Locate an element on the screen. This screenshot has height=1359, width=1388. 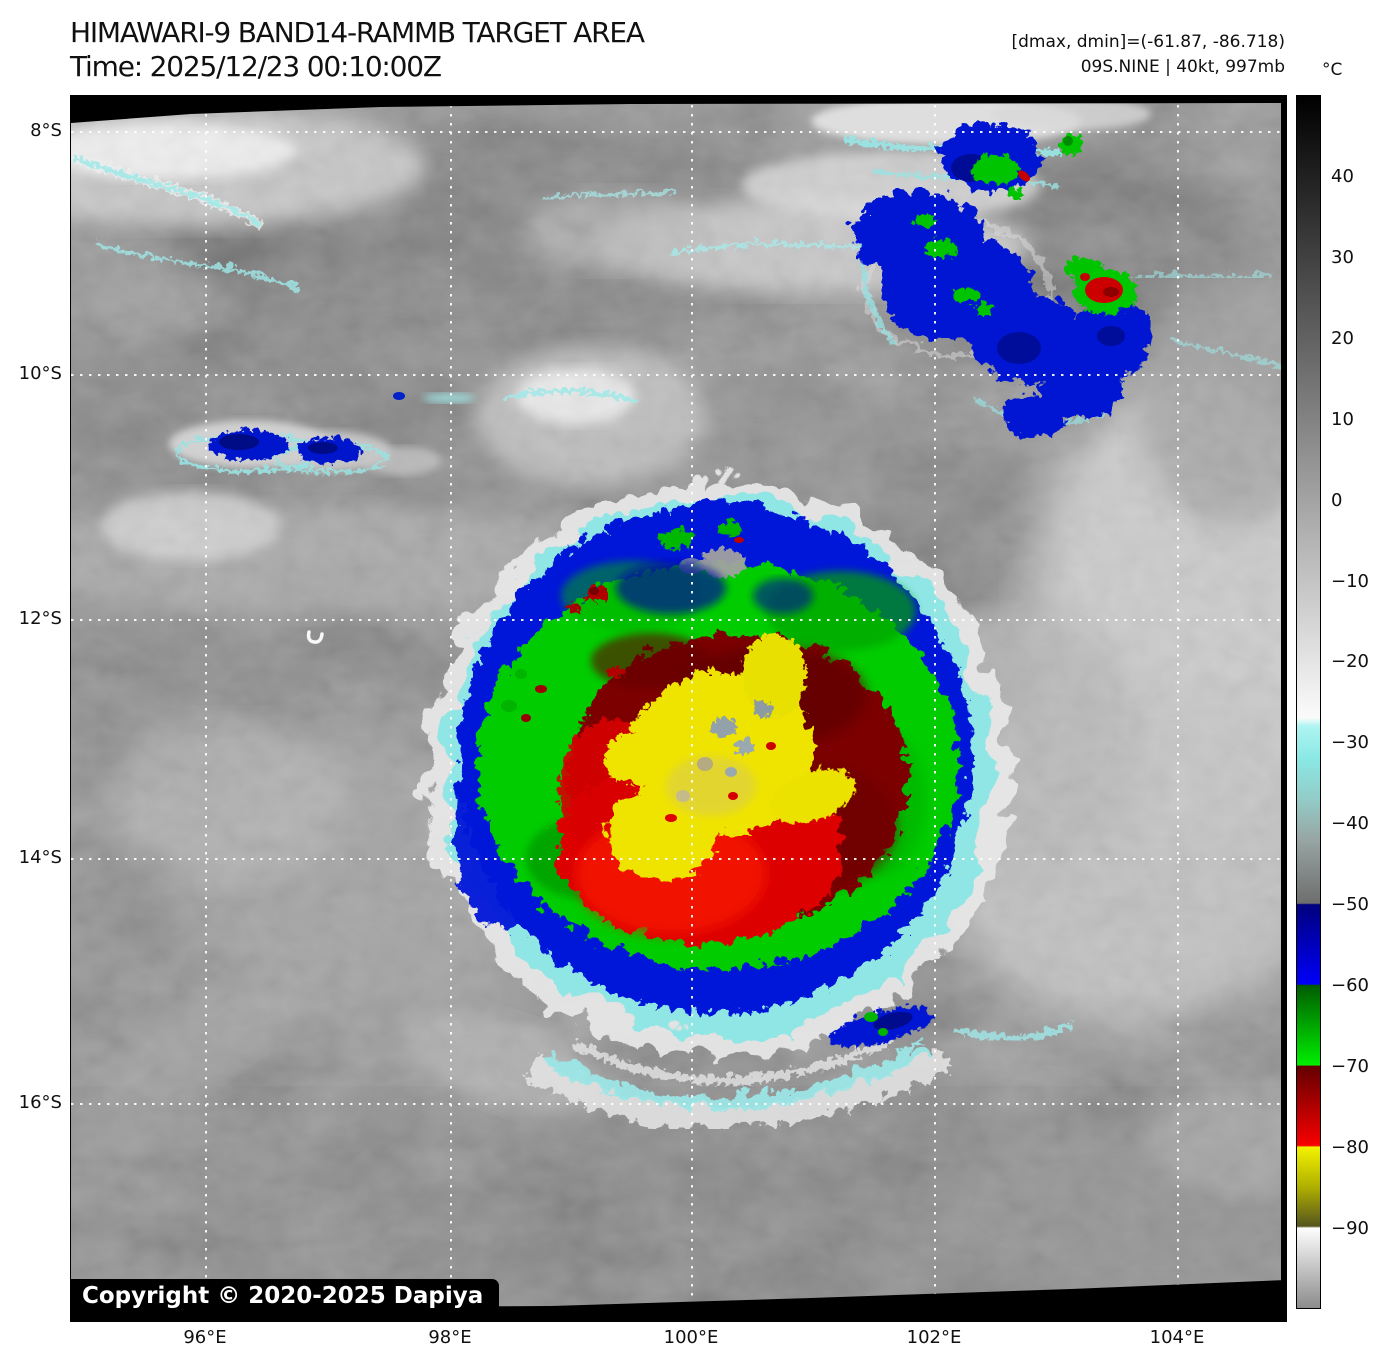
lat-label-8s: 8°S is located at coordinates (46, 130).